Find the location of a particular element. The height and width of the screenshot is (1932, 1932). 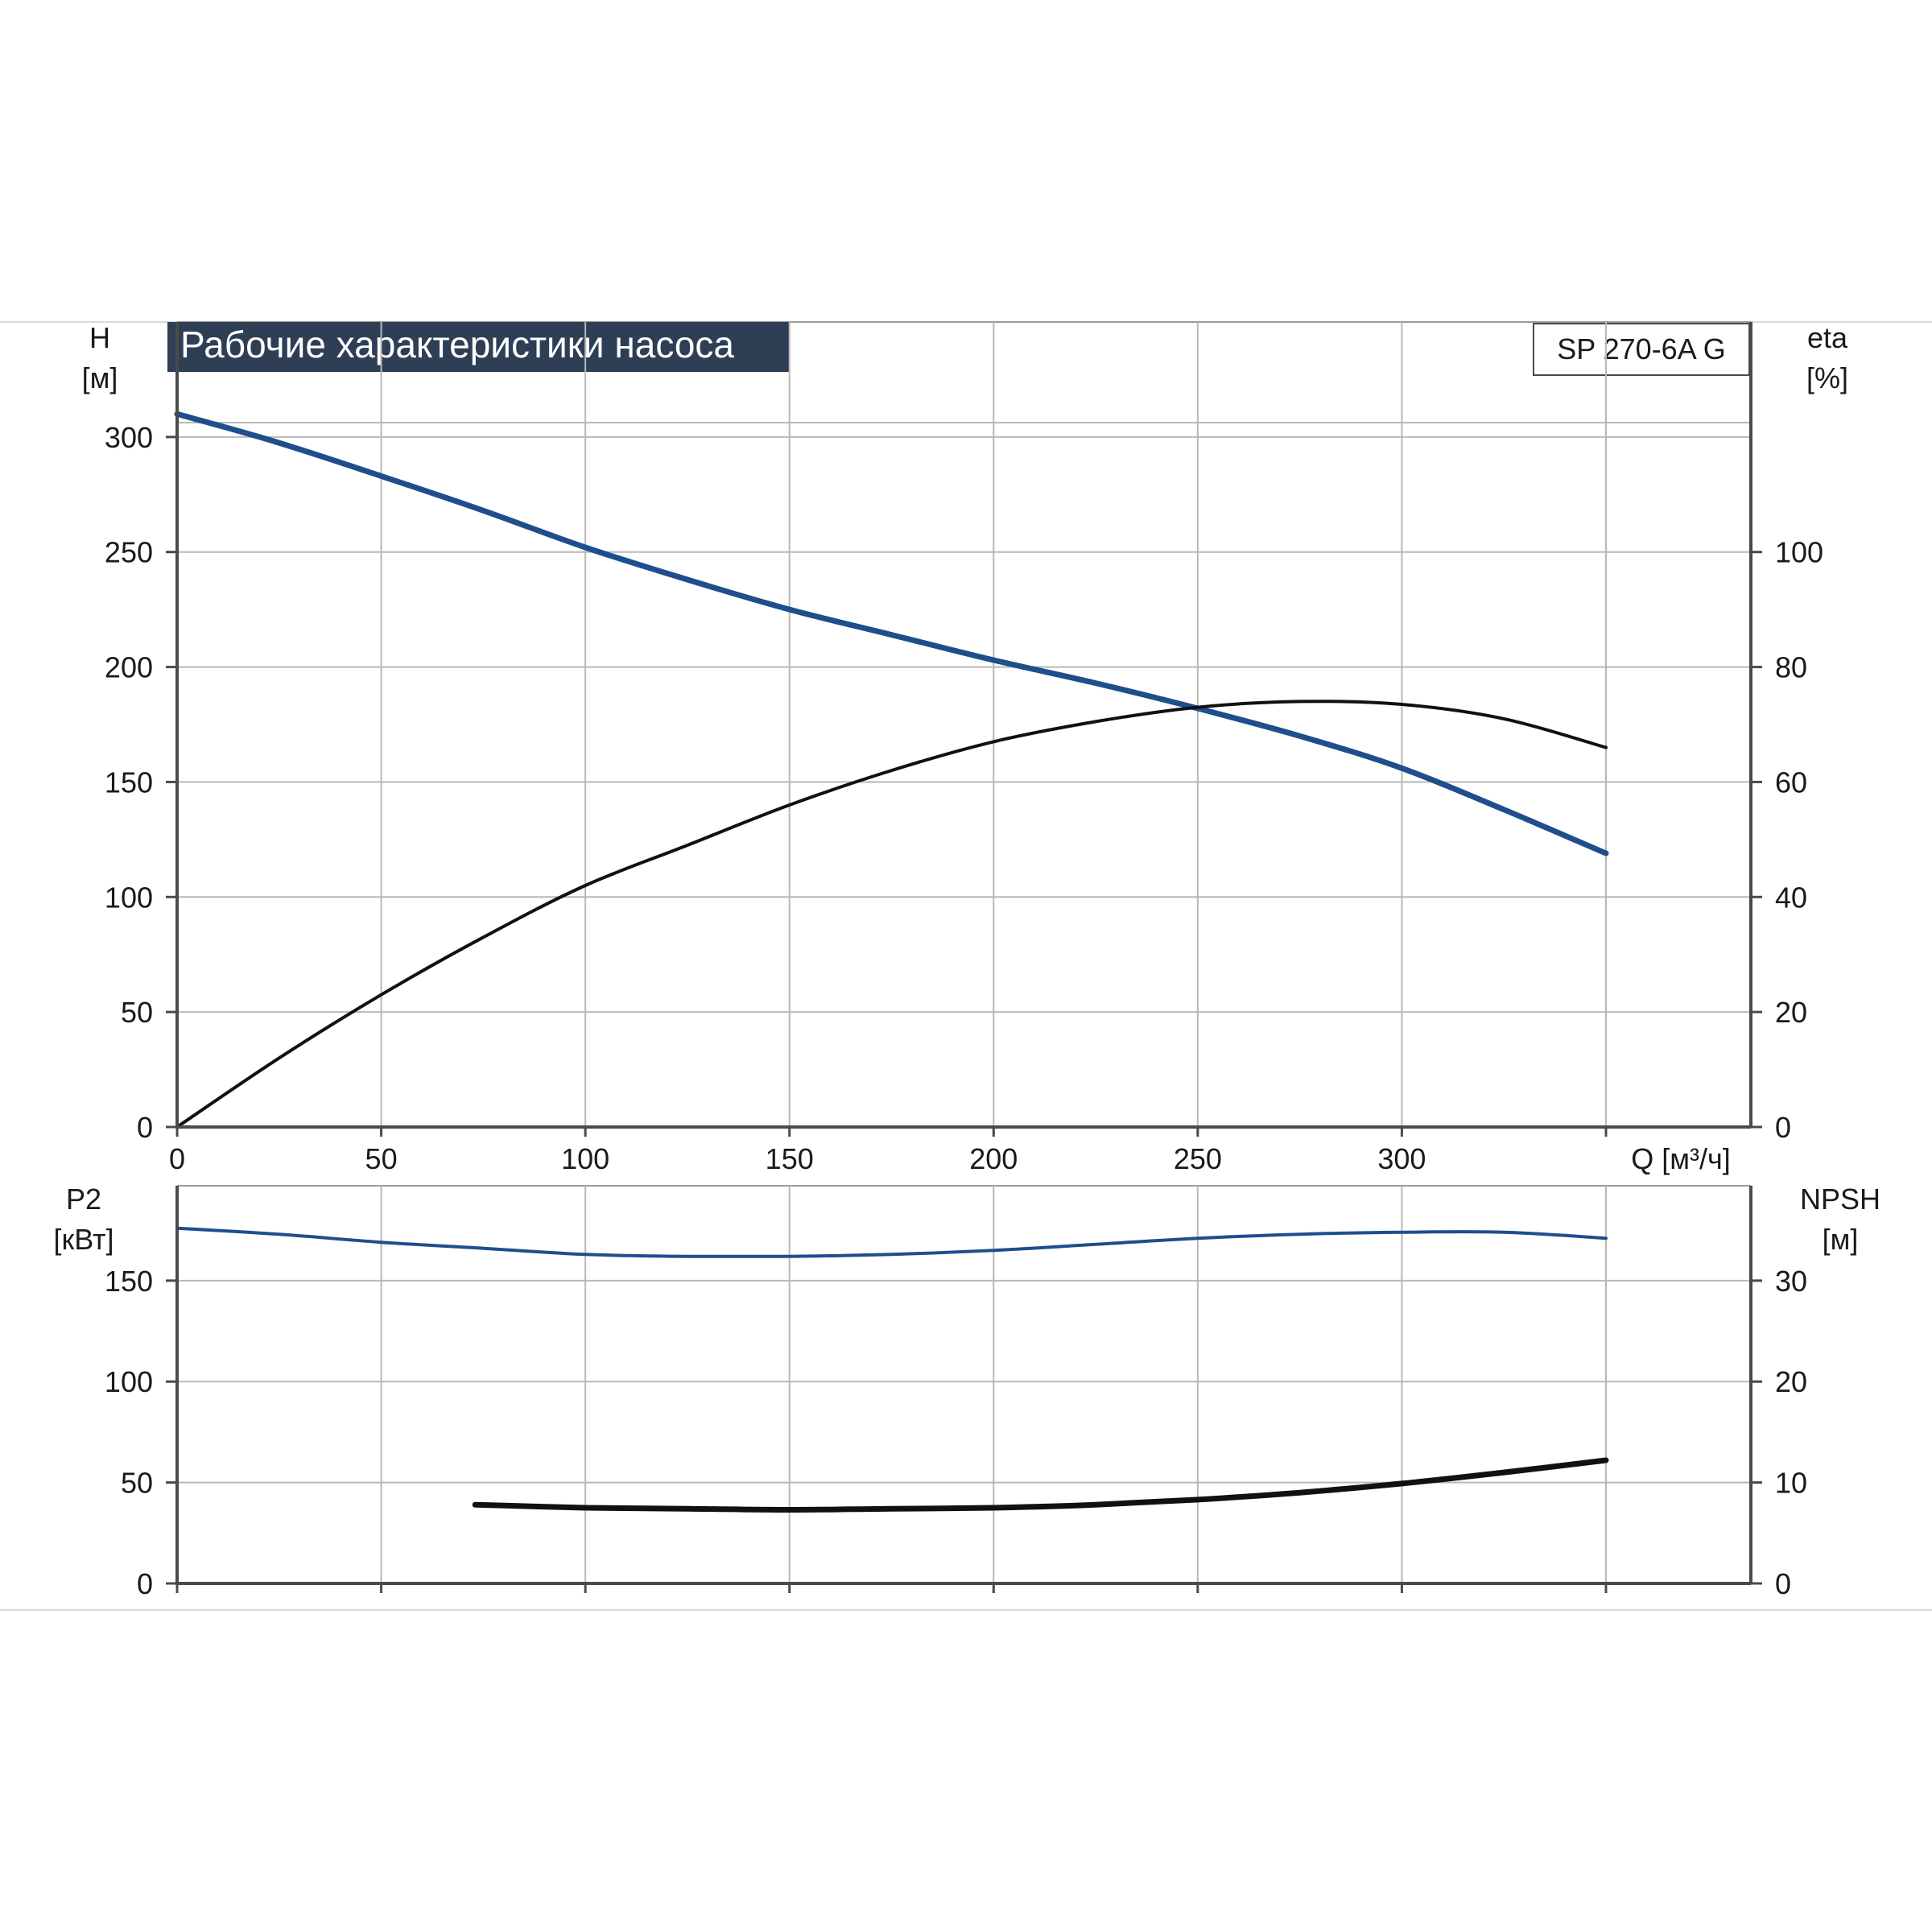

top-left-tick-label: 0 is located at coordinates (145, 1127).